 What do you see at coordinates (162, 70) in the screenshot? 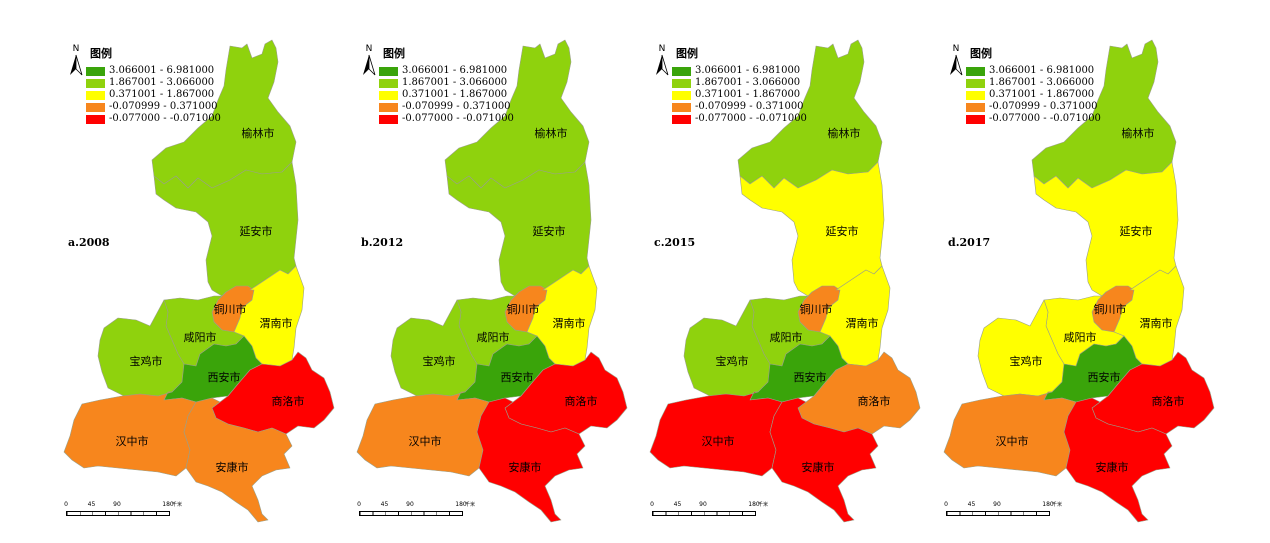
I see `legend-range-label: 3.066001 - 6.981000` at bounding box center [162, 70].